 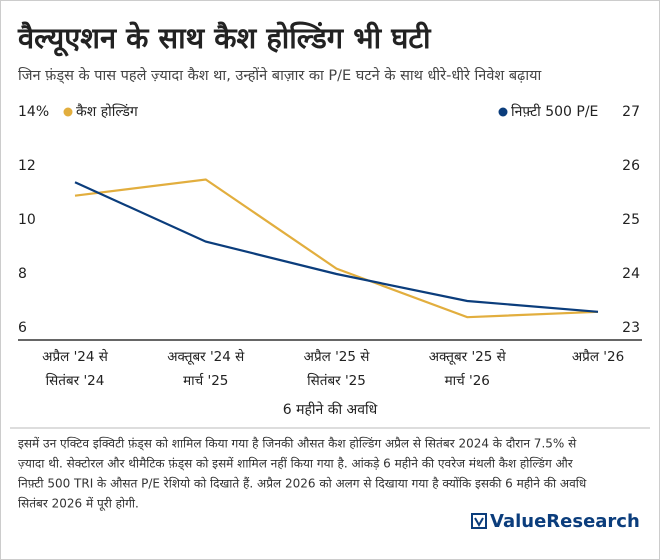 I want to click on brand-logo: ValueResearch, so click(x=555, y=521).